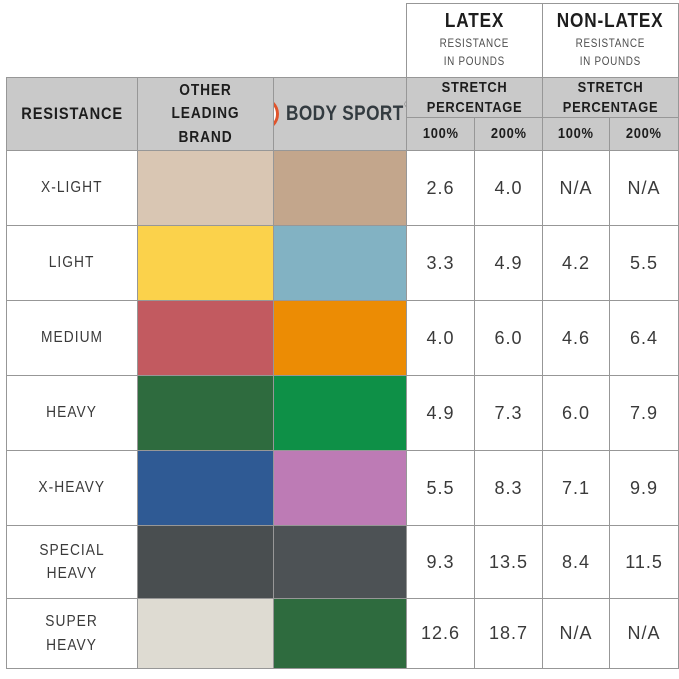  What do you see at coordinates (644, 338) in the screenshot?
I see `value-cell: 6.4` at bounding box center [644, 338].